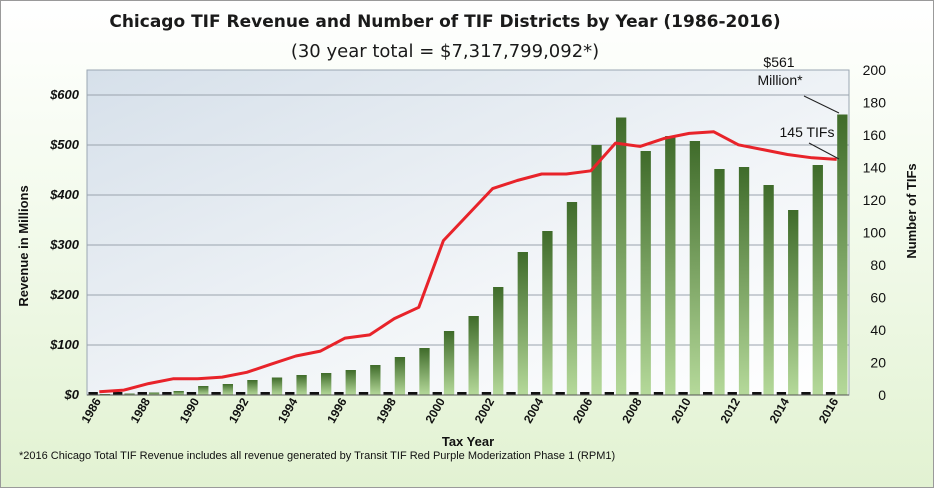 This screenshot has height=488, width=934. I want to click on y2-tick-label: 40, so click(878, 330).